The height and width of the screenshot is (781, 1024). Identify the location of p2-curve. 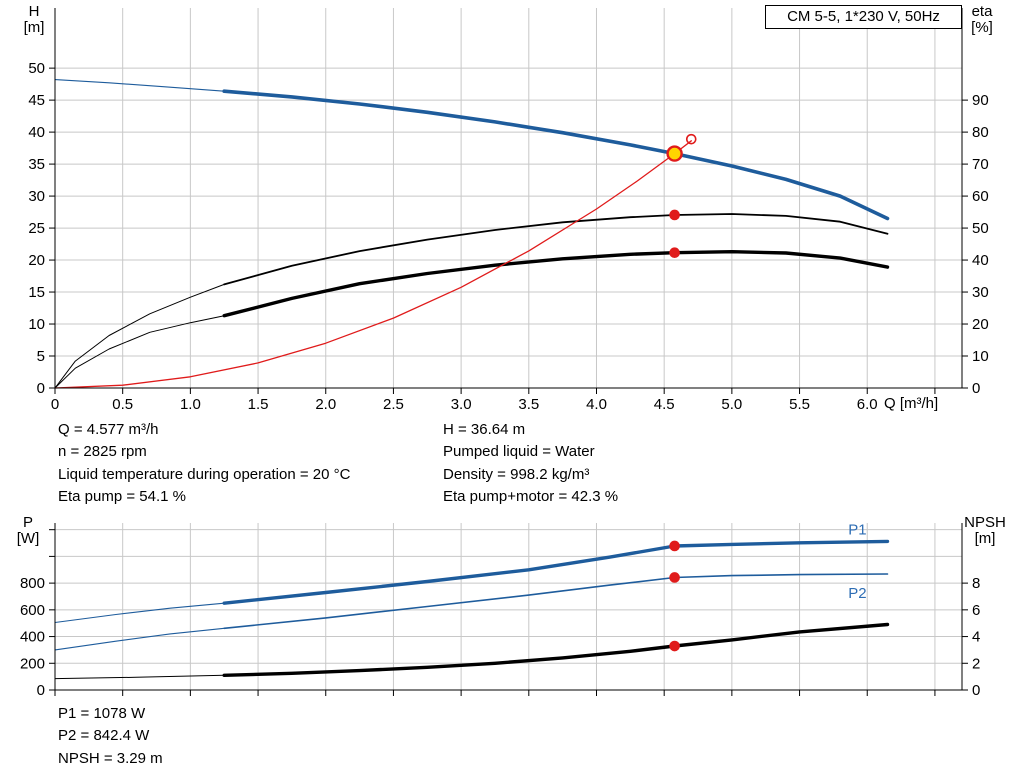
(556, 601).